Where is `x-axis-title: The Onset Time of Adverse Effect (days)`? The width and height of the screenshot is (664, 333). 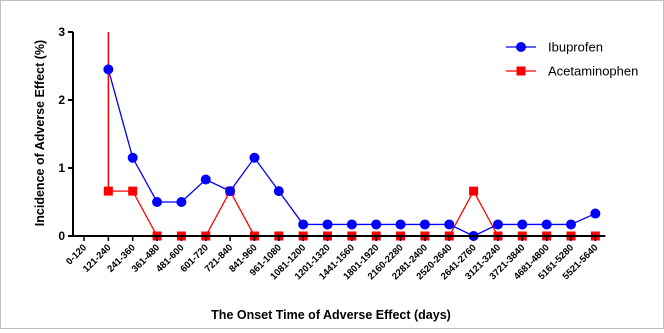
x-axis-title: The Onset Time of Adverse Effect (days) is located at coordinates (331, 315).